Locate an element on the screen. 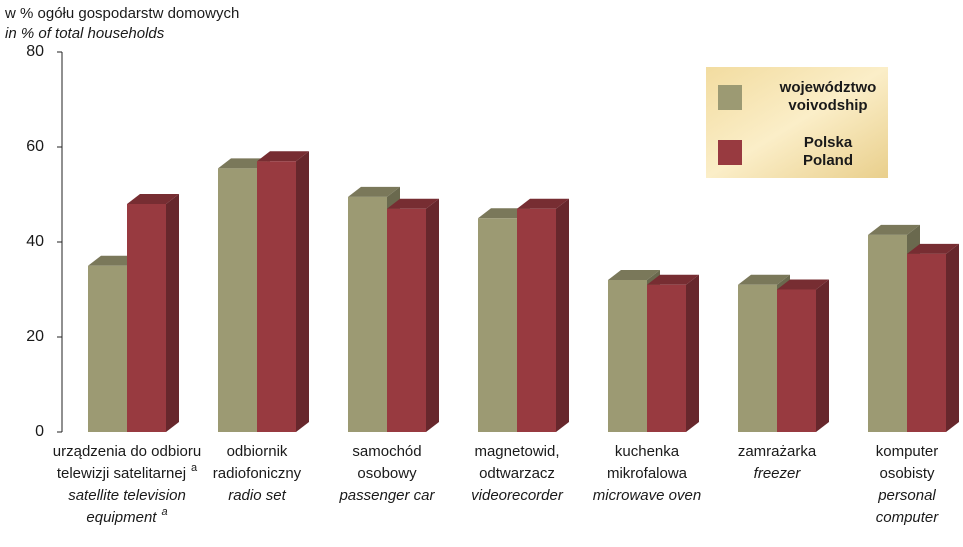 Image resolution: width=963 pixels, height=547 pixels. x-tick-label-en: computer is located at coordinates (908, 517).